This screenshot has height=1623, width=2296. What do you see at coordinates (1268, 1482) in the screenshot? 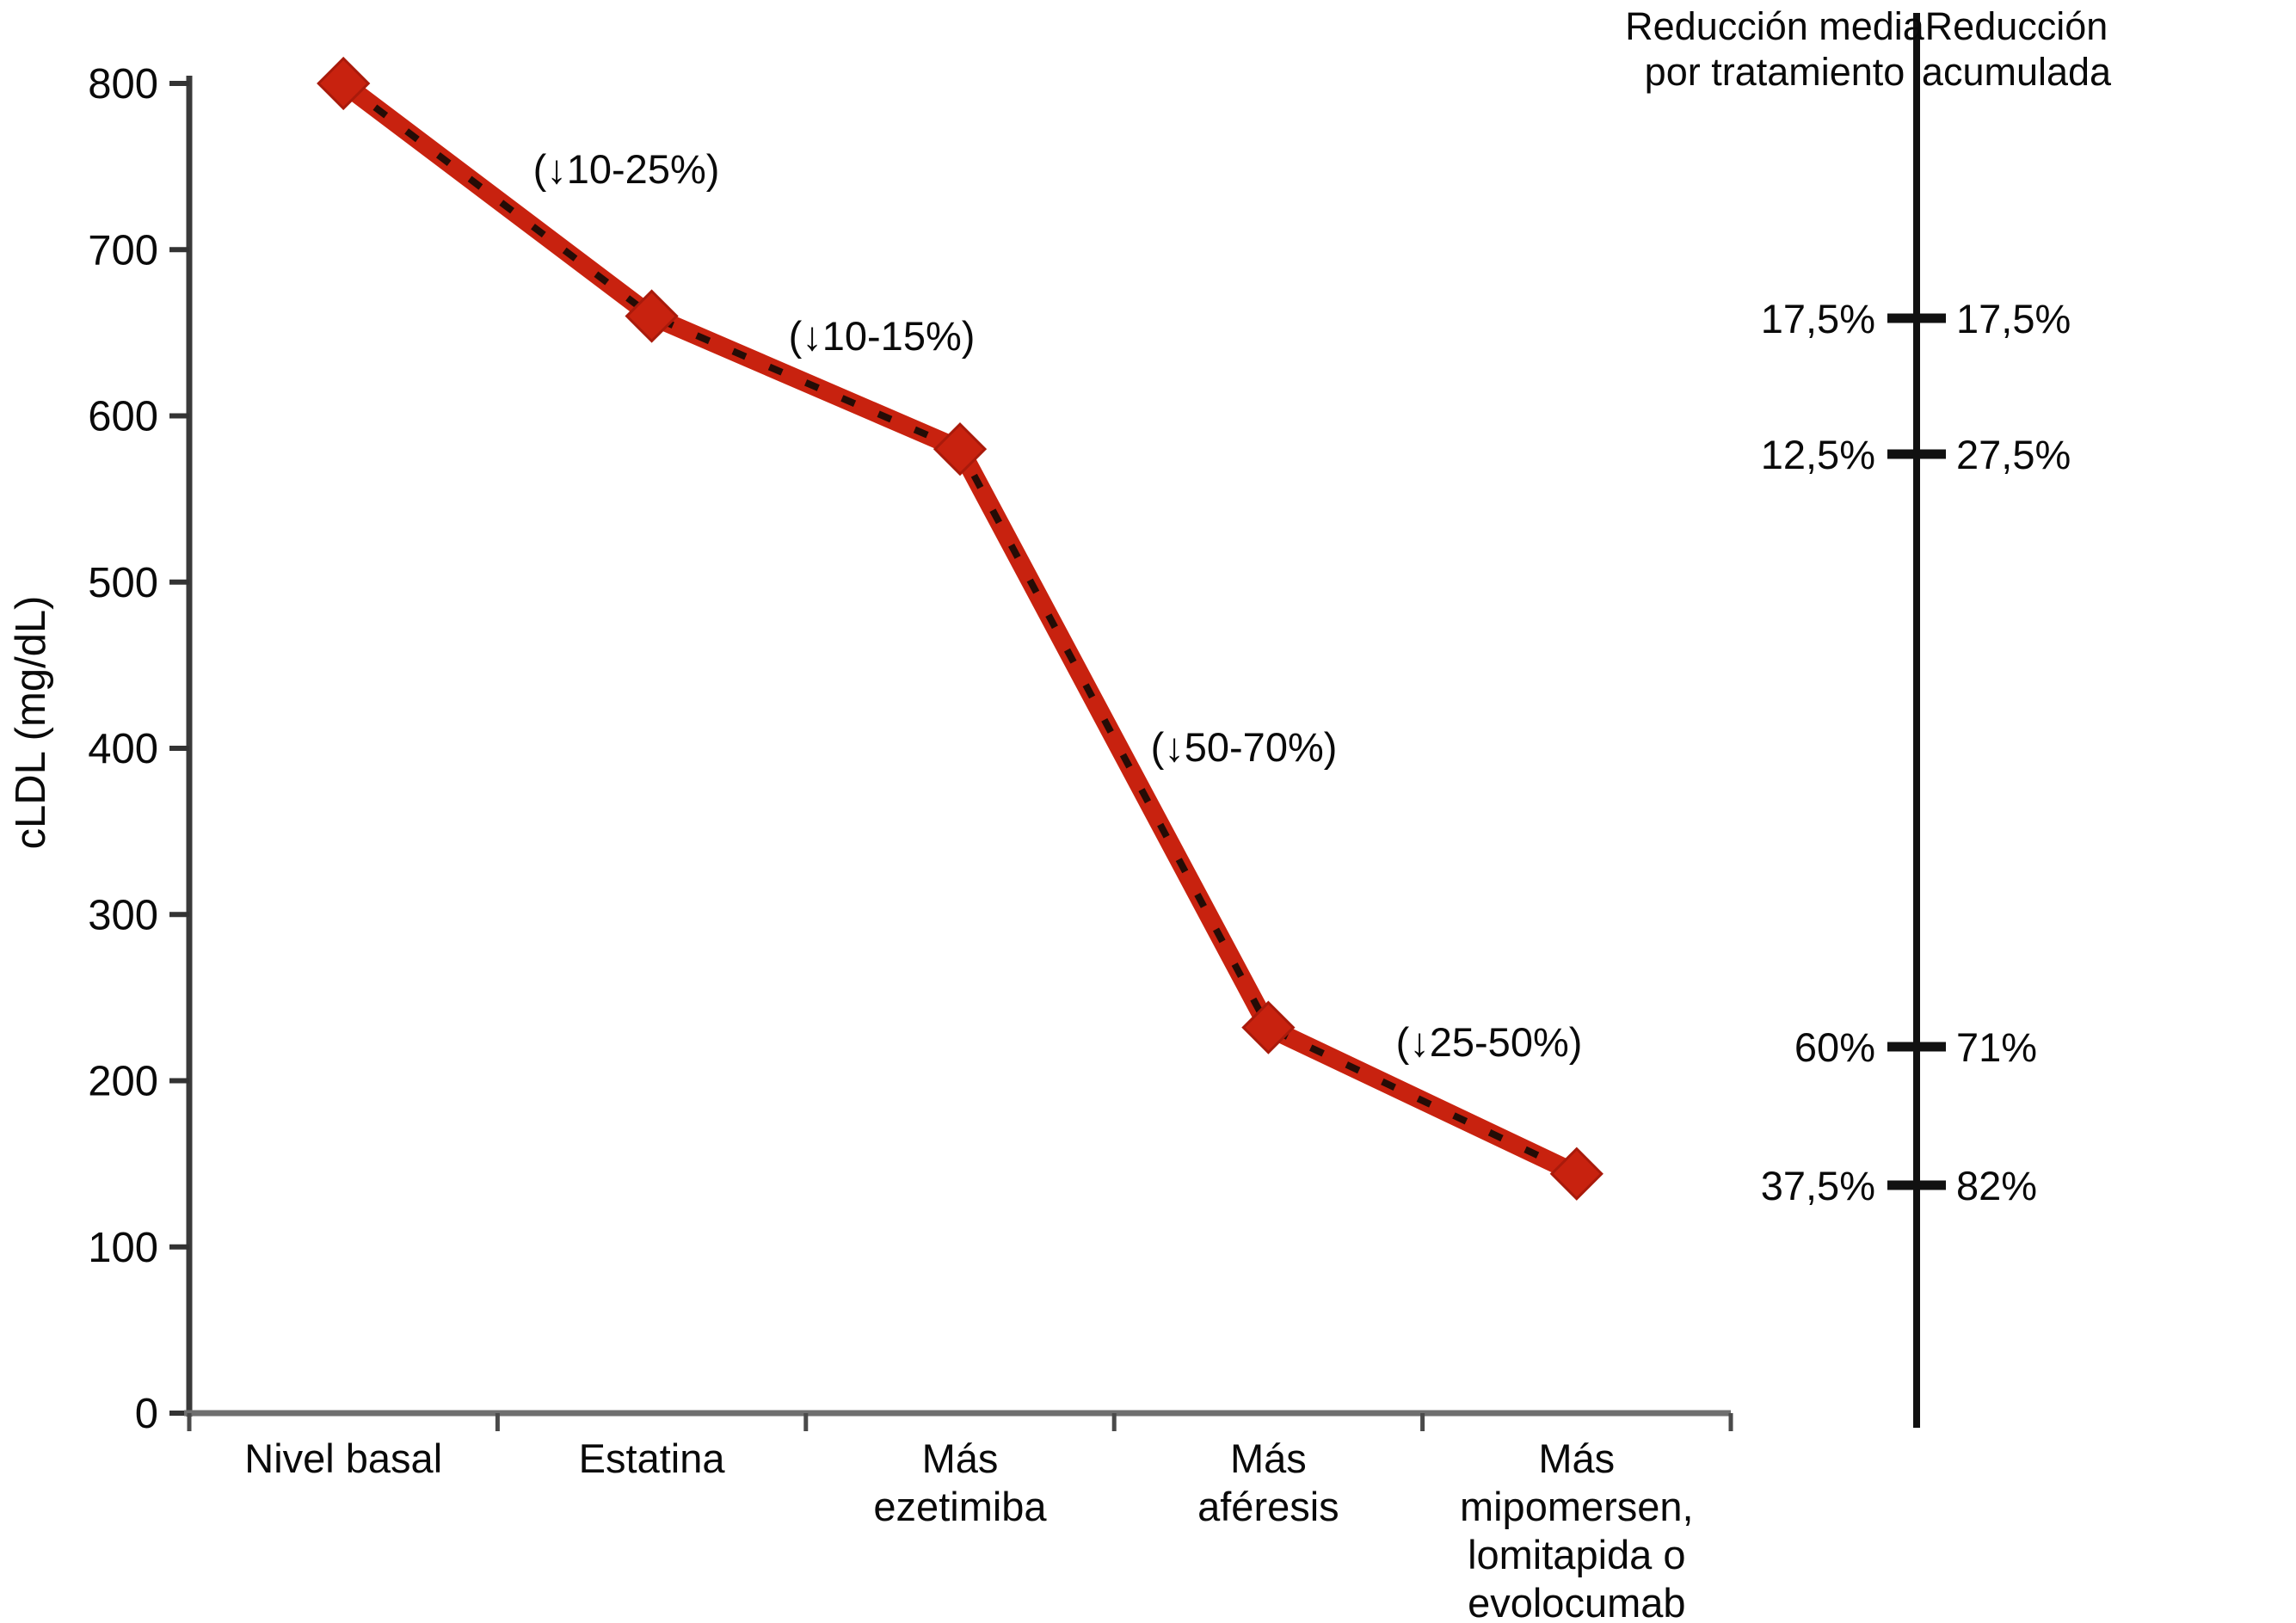
I see `x-category-label: Más aféresis` at bounding box center [1268, 1482].